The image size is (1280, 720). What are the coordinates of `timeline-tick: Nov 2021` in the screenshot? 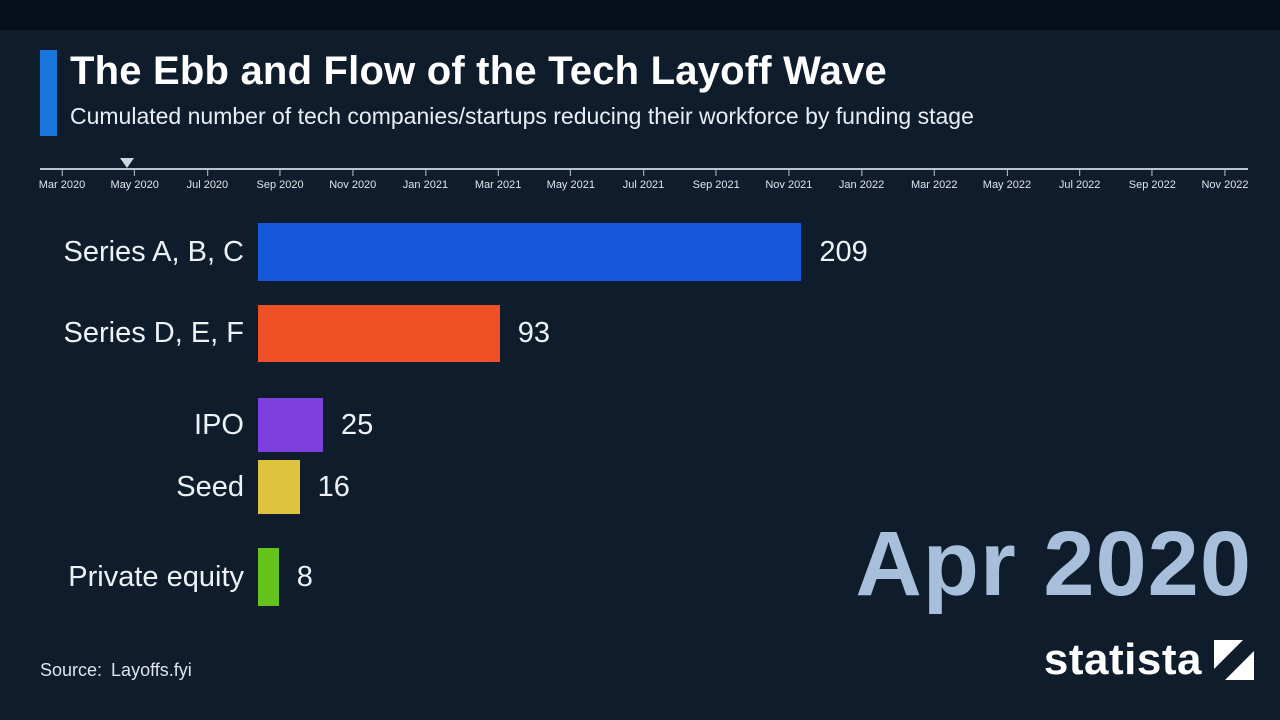 It's located at (788, 180).